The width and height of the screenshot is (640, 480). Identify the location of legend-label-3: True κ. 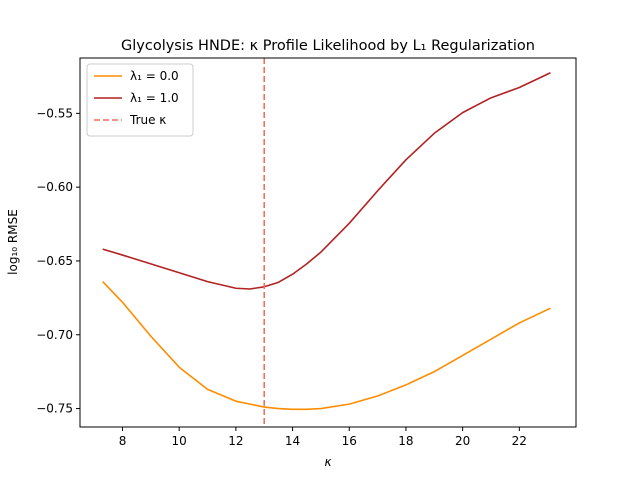
(147, 120).